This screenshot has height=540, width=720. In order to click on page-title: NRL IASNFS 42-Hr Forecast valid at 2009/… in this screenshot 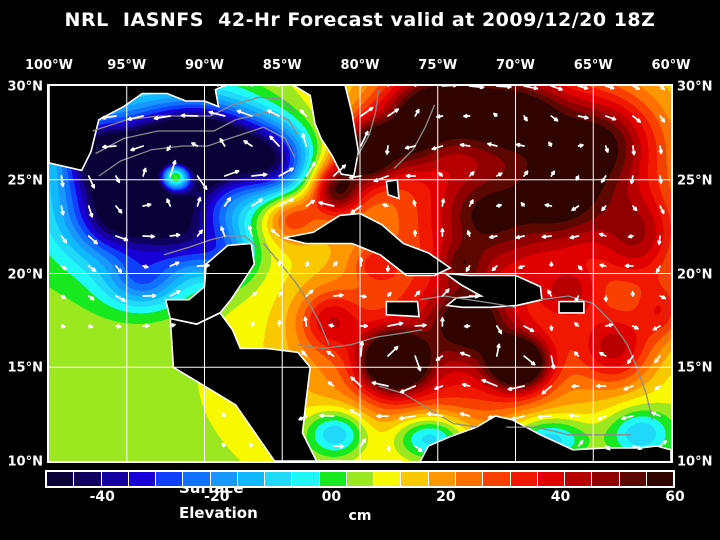, I will do `click(360, 20)`.